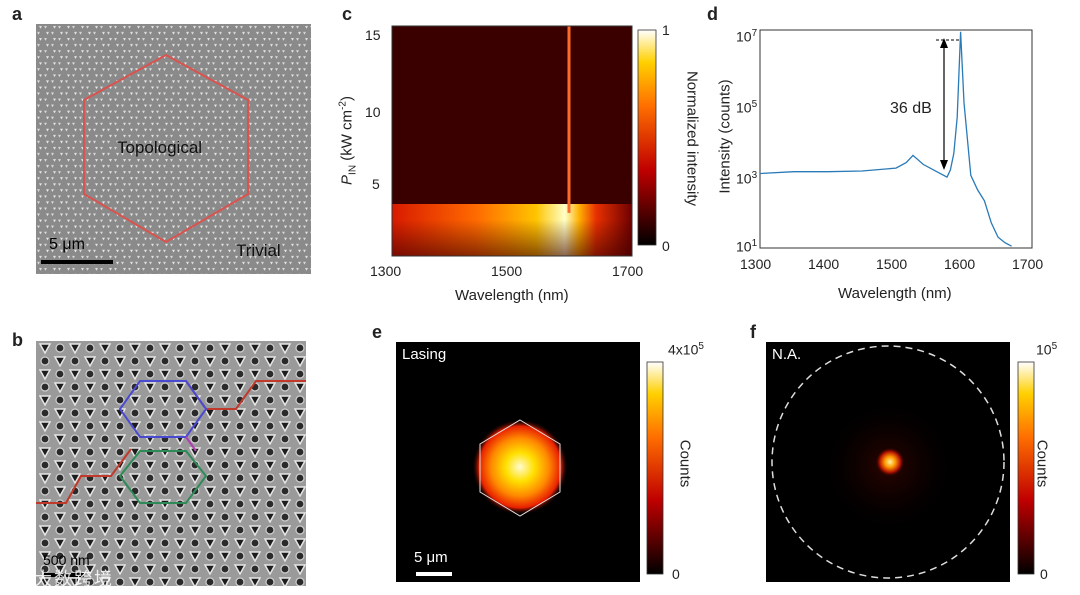 The height and width of the screenshot is (595, 1080). What do you see at coordinates (163, 477) in the screenshot?
I see `green-hexagon` at bounding box center [163, 477].